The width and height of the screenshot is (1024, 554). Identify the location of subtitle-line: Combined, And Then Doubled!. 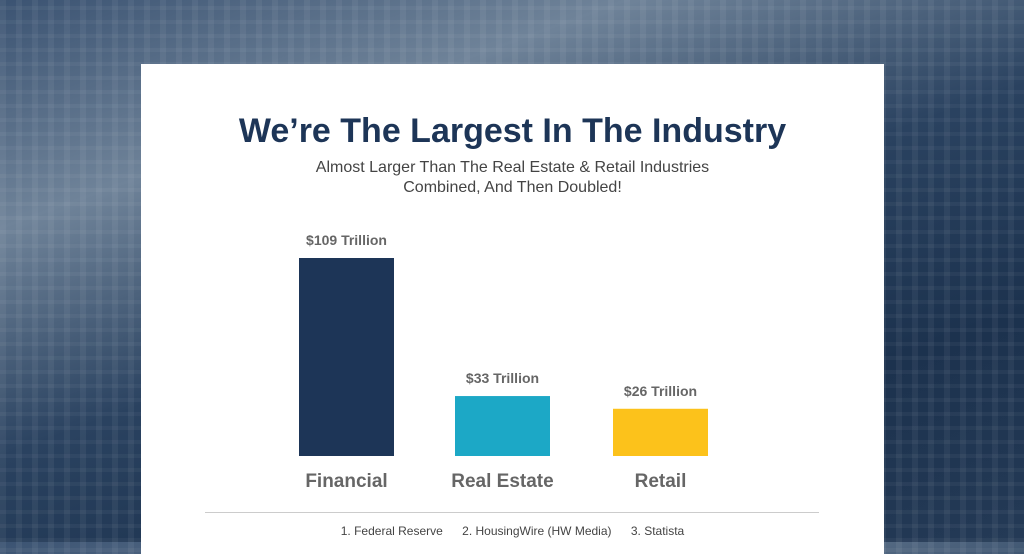
(512, 187).